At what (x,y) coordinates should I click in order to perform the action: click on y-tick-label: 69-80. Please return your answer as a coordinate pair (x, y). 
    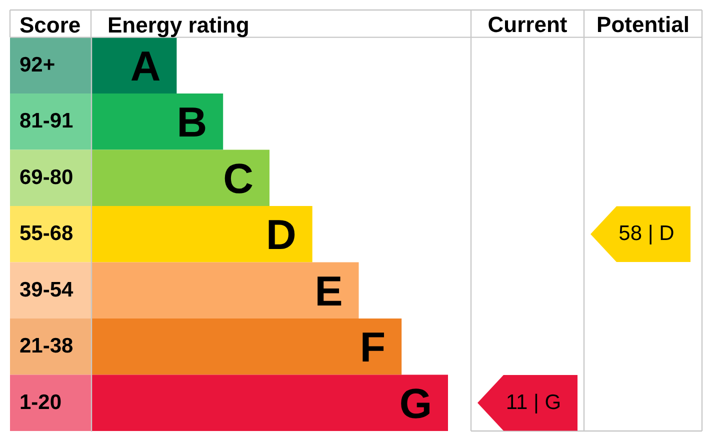
    Looking at the image, I should click on (47, 177).